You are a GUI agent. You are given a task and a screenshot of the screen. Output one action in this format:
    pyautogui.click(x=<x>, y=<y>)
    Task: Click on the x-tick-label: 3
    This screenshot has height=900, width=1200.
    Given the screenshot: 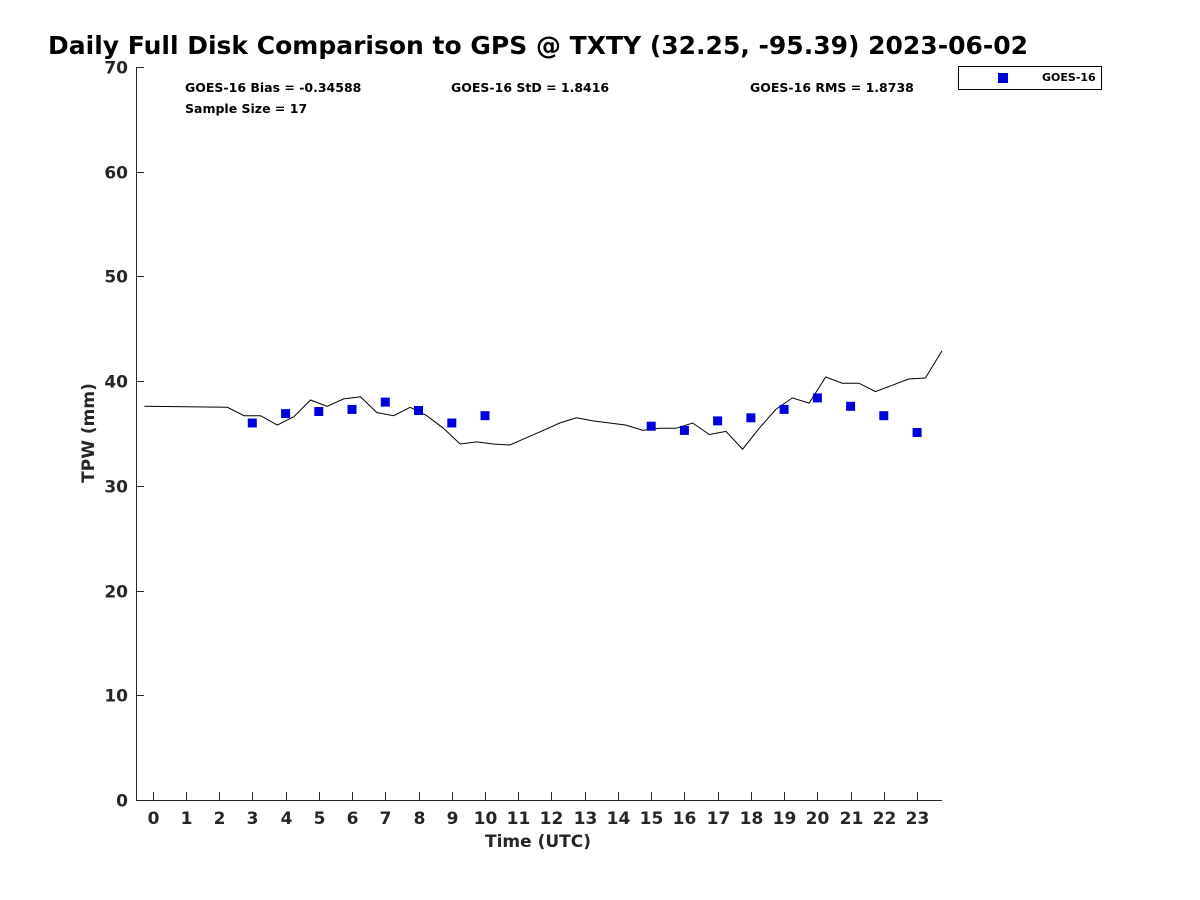 What is the action you would take?
    pyautogui.click(x=253, y=819)
    